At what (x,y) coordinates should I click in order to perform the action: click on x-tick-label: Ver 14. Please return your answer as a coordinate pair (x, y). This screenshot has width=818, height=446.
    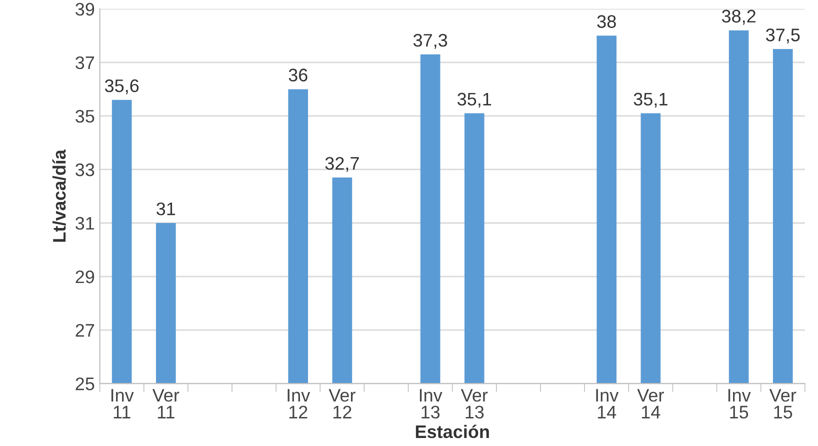
    Looking at the image, I should click on (650, 403).